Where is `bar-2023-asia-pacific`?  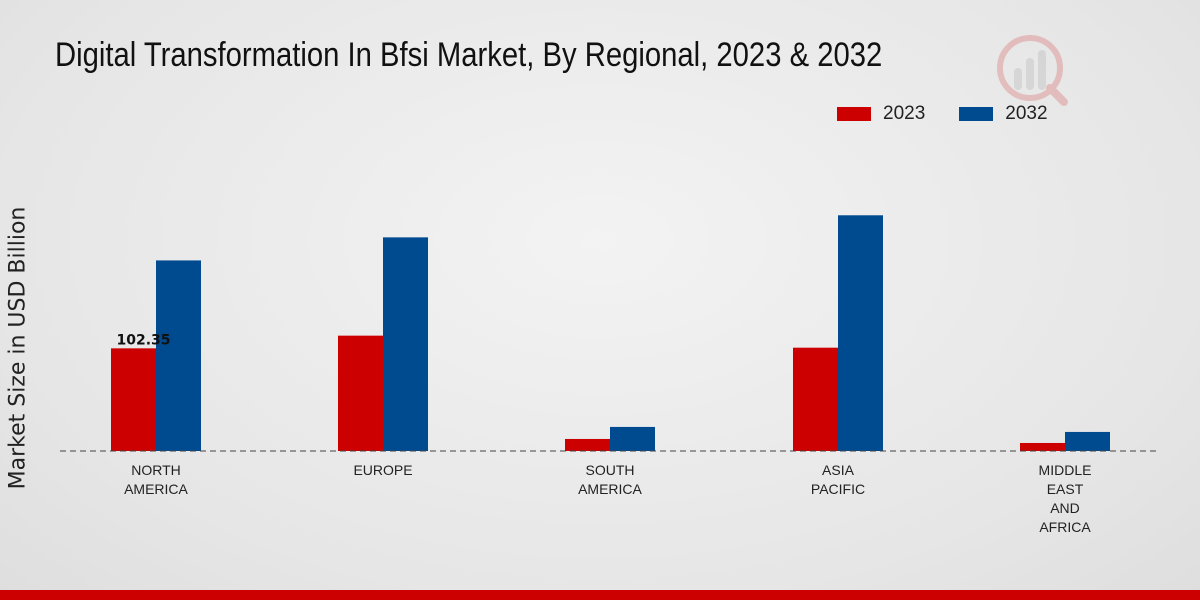
bar-2023-asia-pacific is located at coordinates (815, 399).